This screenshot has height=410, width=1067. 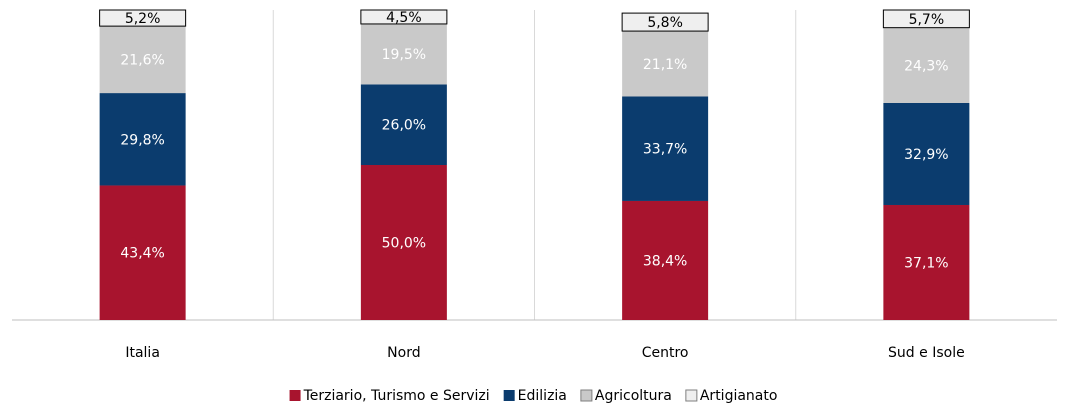 What do you see at coordinates (542, 396) in the screenshot?
I see `legend-label: Edilizia` at bounding box center [542, 396].